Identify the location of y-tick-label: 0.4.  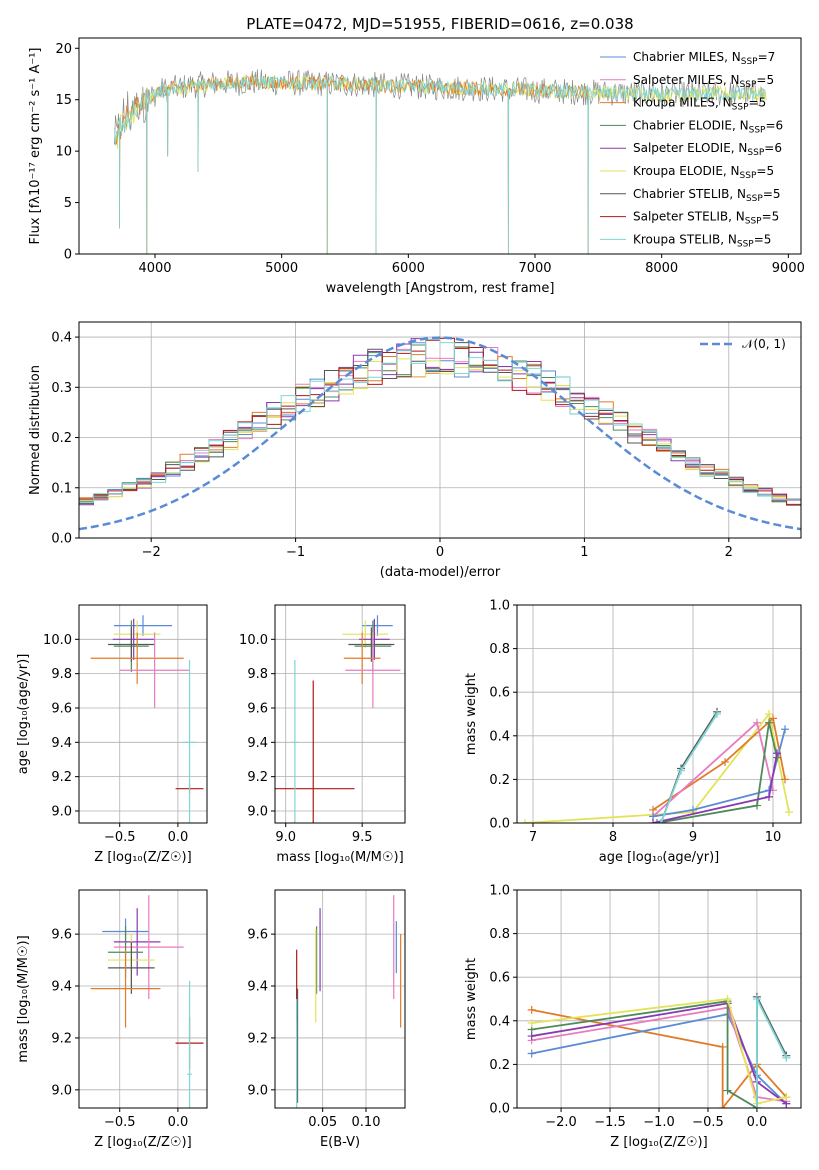
(499, 1021).